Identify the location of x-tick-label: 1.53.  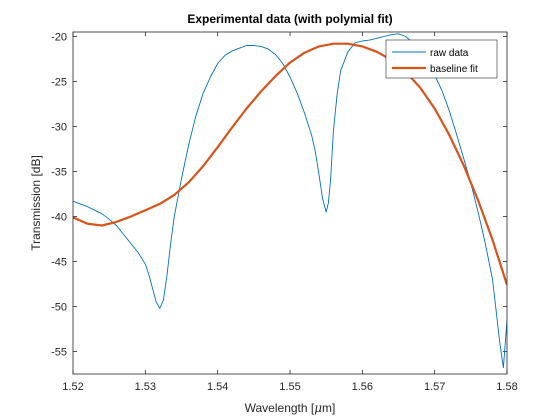
(145, 387).